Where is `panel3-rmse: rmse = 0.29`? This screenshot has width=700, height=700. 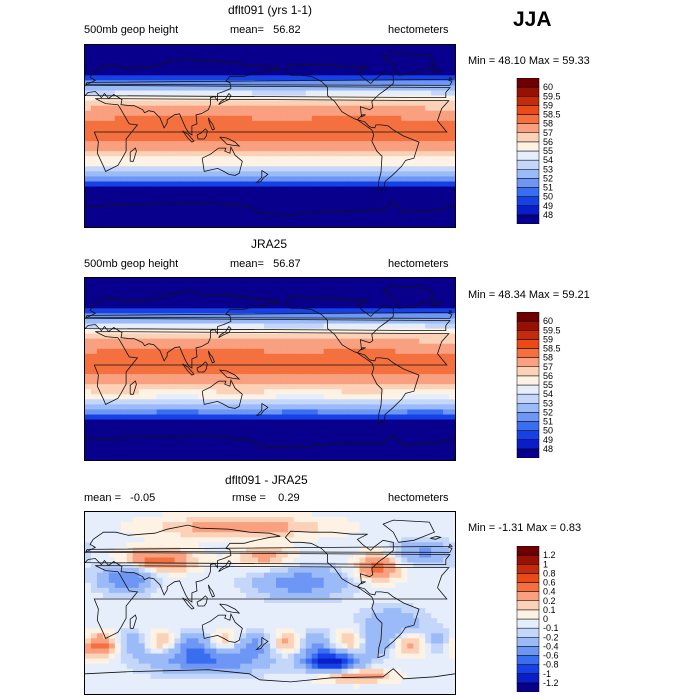
panel3-rmse: rmse = 0.29 is located at coordinates (266, 498).